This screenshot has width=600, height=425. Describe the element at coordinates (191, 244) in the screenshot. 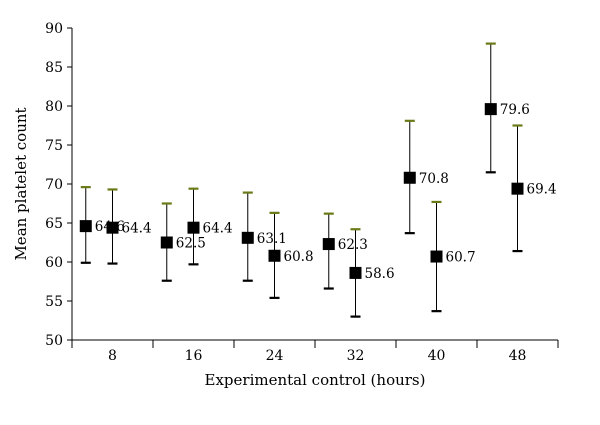

I see `data-label: 62.5` at that location.